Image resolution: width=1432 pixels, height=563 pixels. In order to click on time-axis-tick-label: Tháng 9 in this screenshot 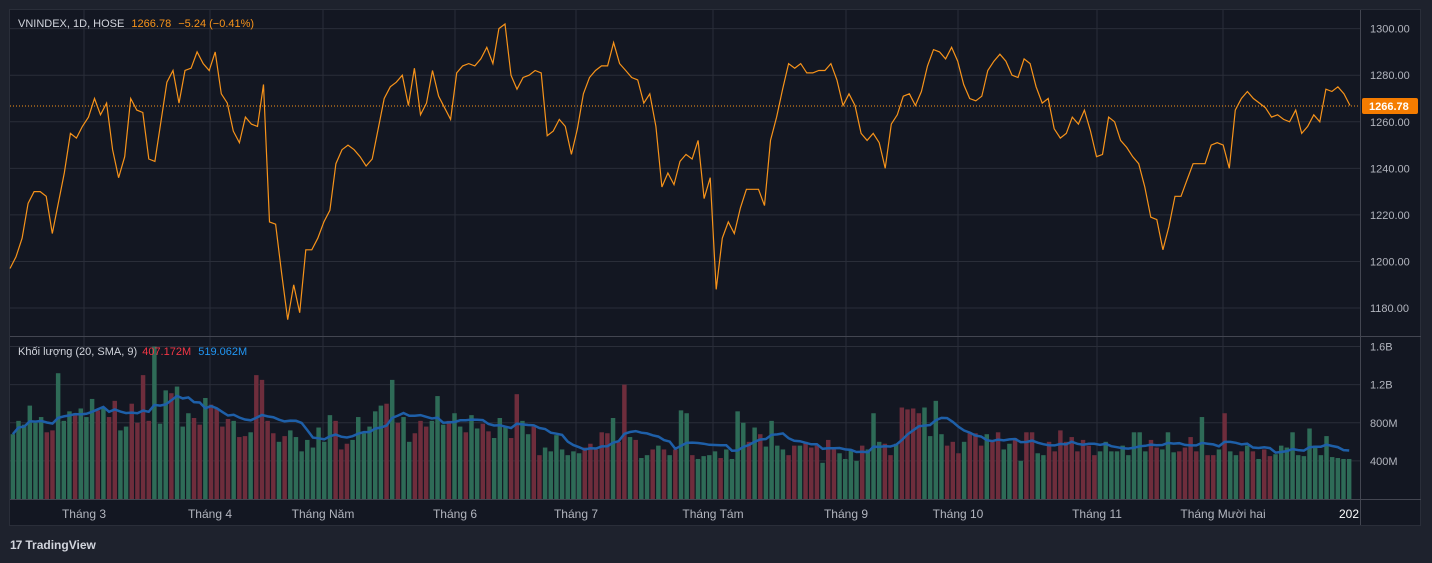, I will do `click(846, 514)`.